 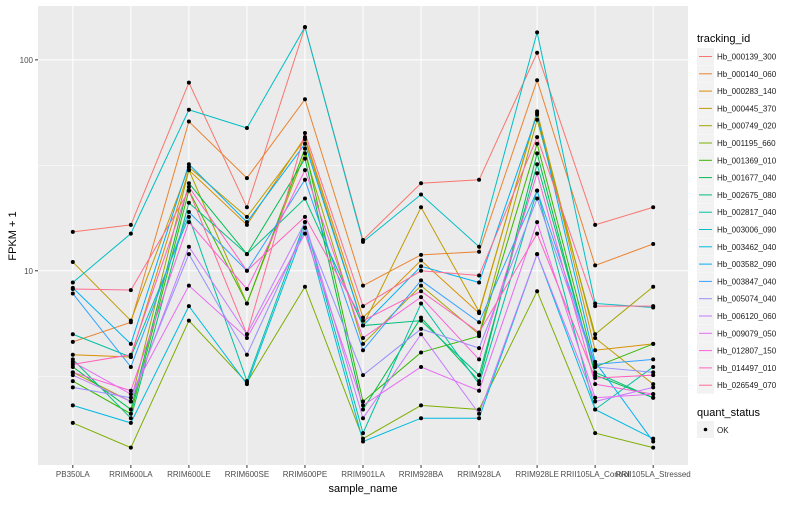 What do you see at coordinates (705, 429) in the screenshot?
I see `legend-point-ok` at bounding box center [705, 429].